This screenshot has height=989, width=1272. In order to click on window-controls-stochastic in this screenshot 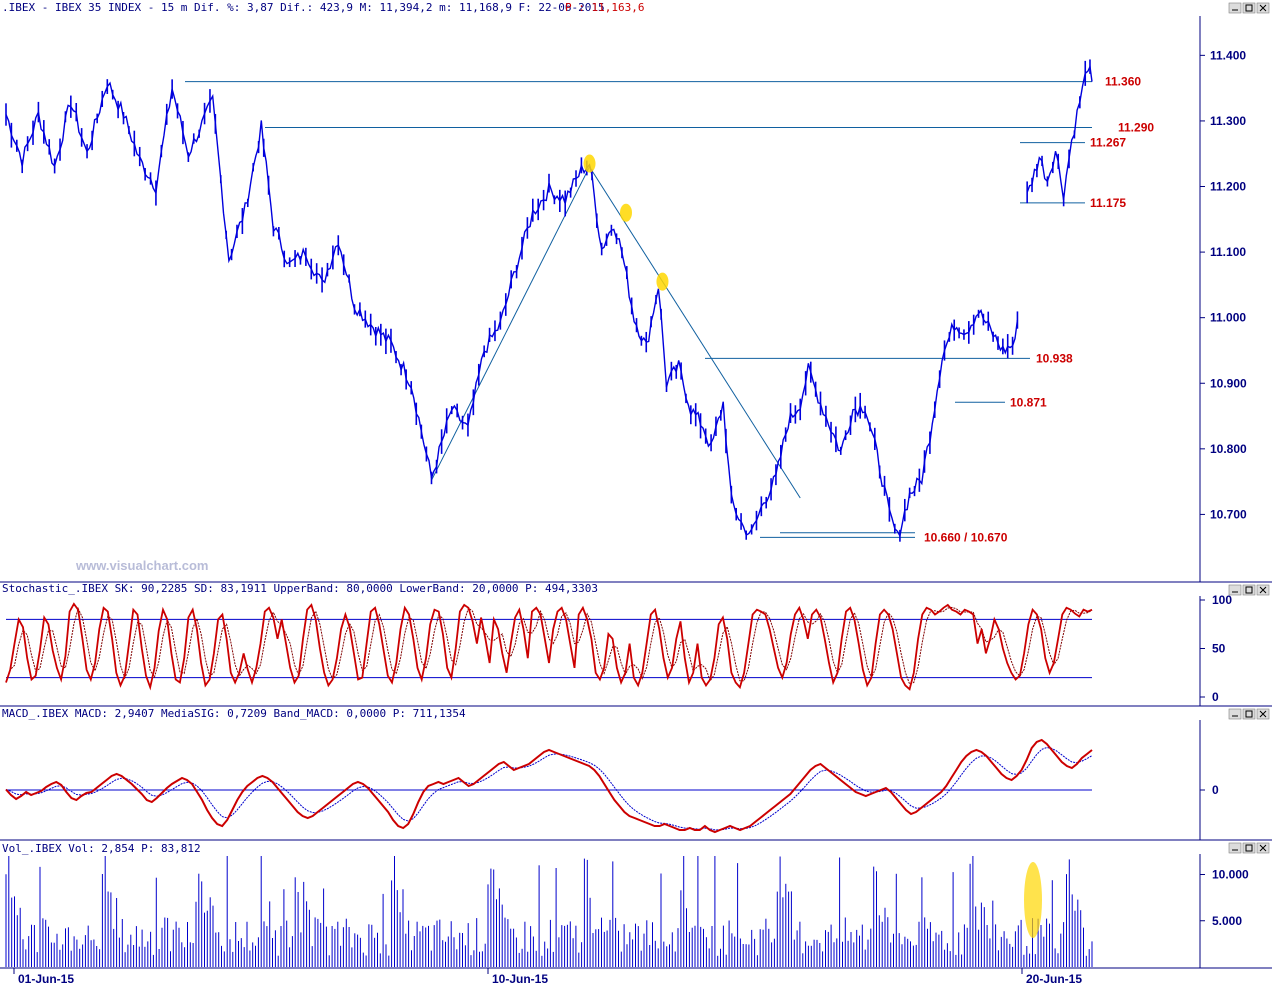, I will do `click(1249, 590)`.